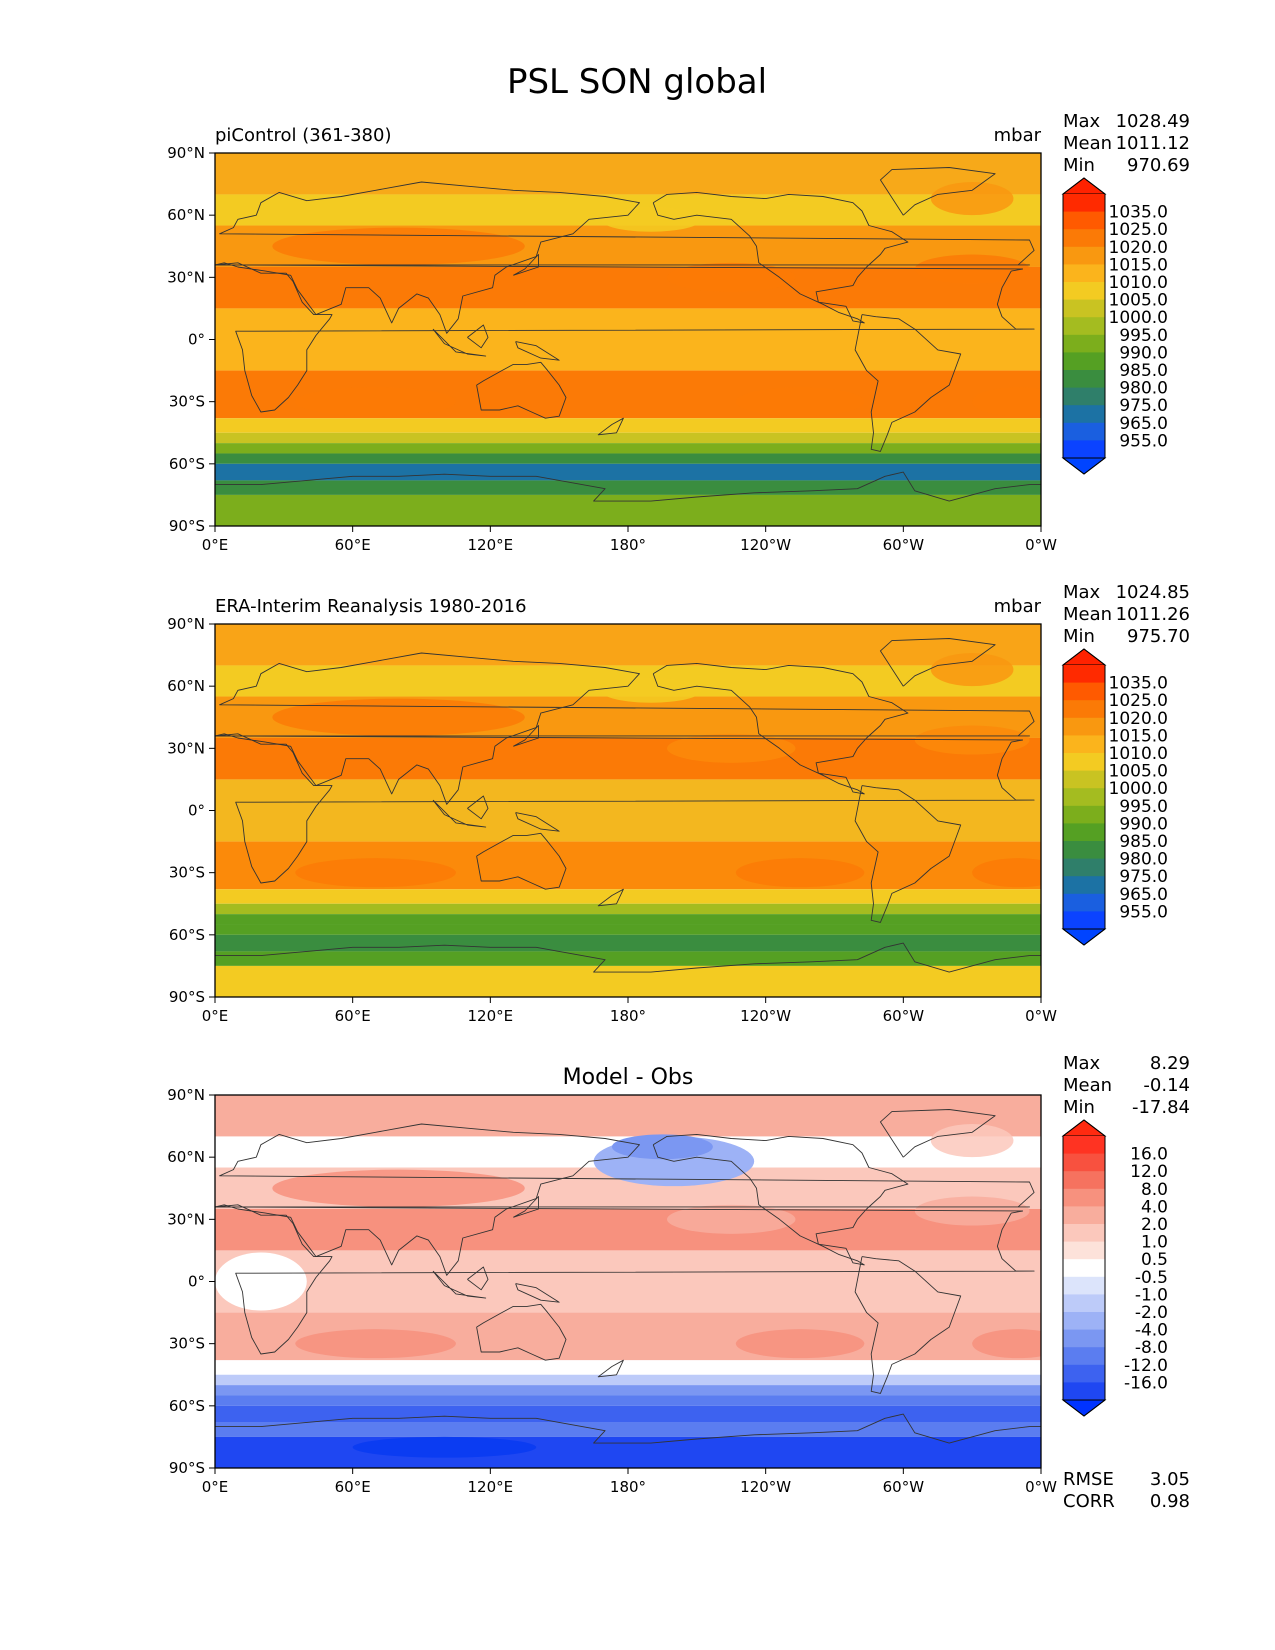 The height and width of the screenshot is (1650, 1275). Describe the element at coordinates (215, 545) in the screenshot. I see `lon-tick-label: 0°E` at that location.